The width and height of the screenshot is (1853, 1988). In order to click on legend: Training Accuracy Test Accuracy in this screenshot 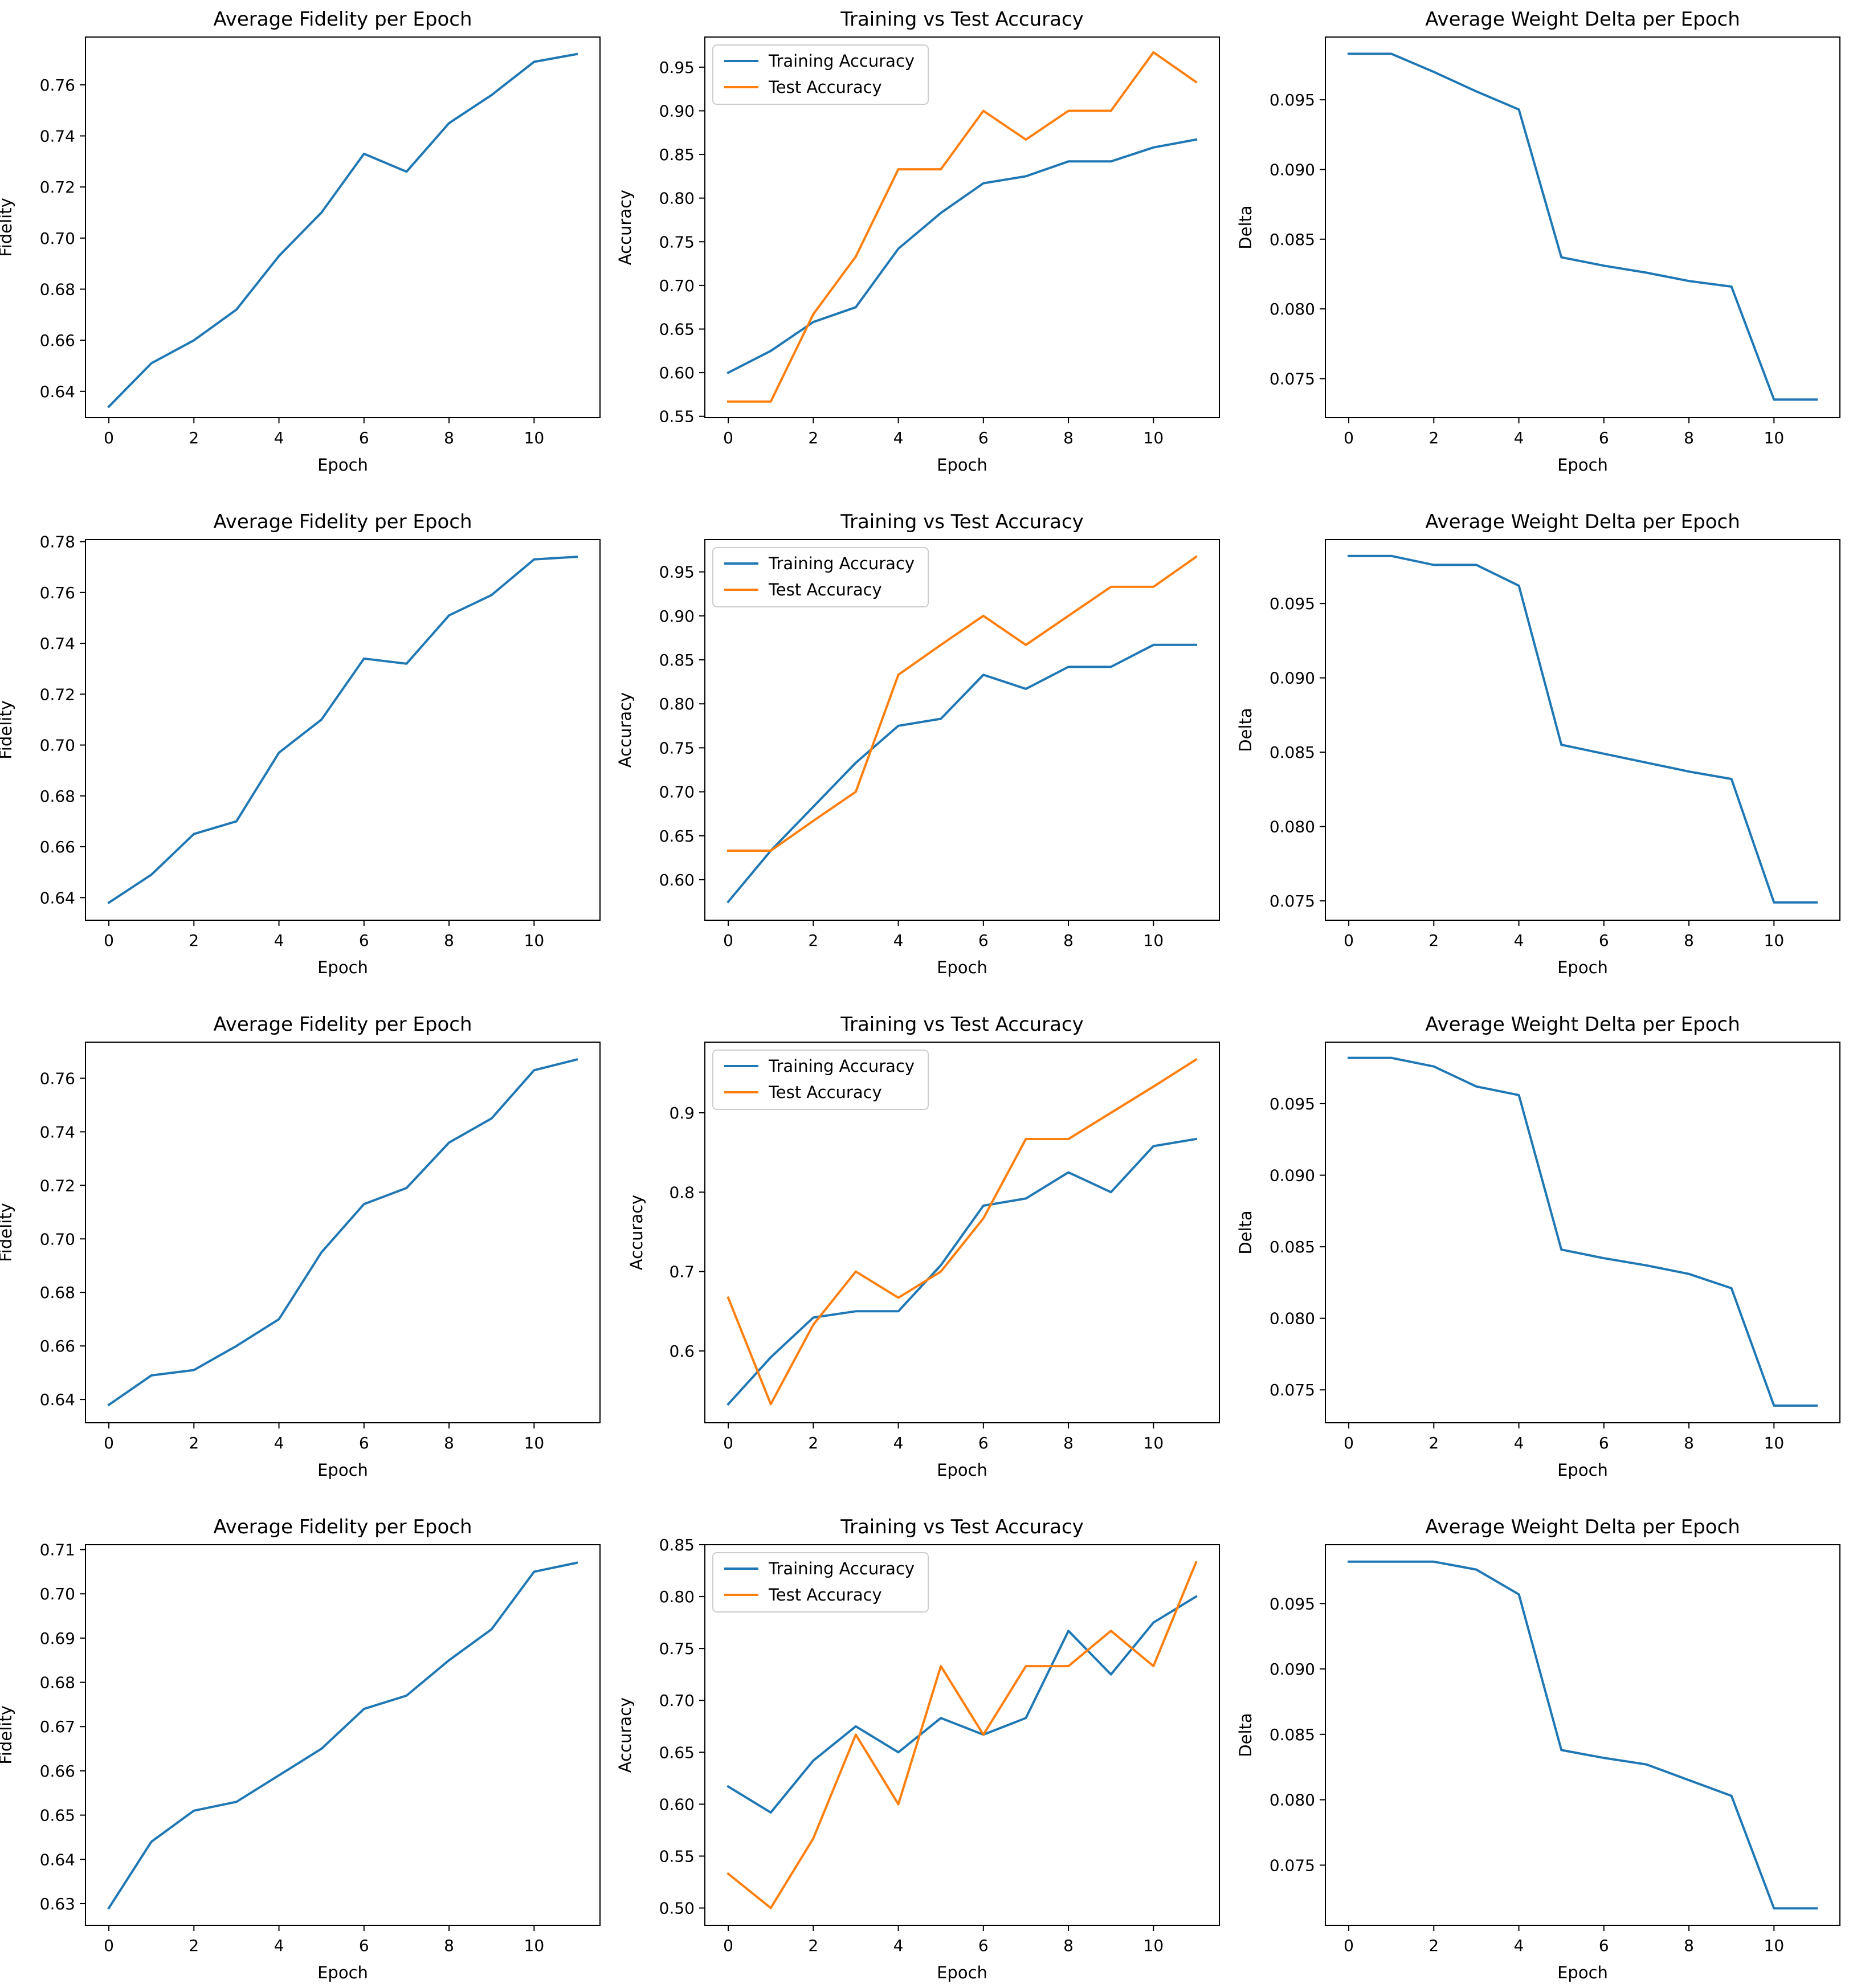, I will do `click(820, 577)`.